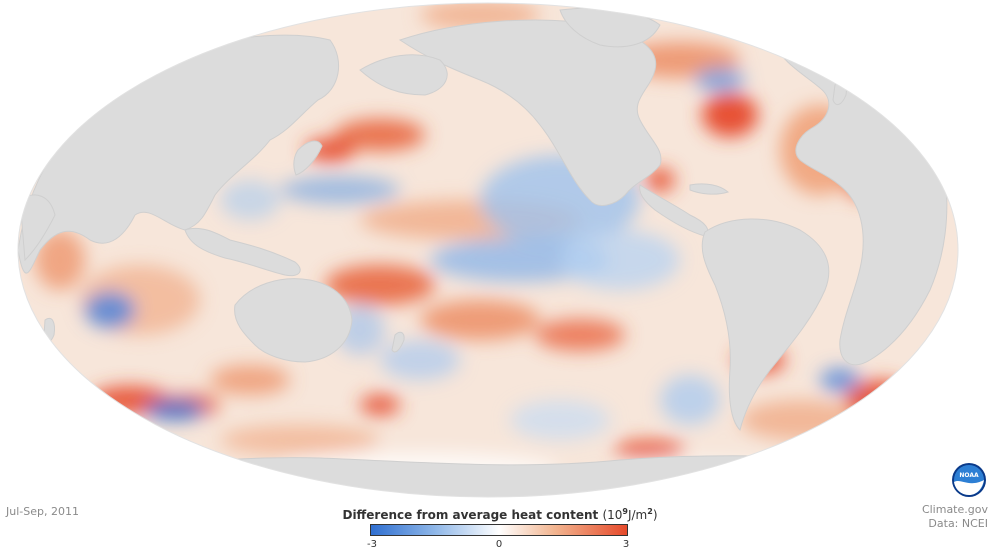 The height and width of the screenshot is (555, 1000). I want to click on legend-title-text: Difference from average heat content, so click(470, 515).